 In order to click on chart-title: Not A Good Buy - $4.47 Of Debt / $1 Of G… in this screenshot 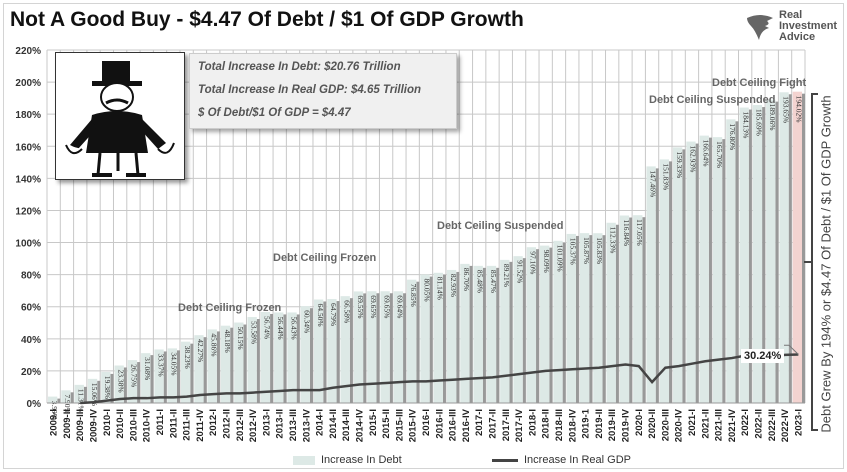, I will do `click(267, 19)`.